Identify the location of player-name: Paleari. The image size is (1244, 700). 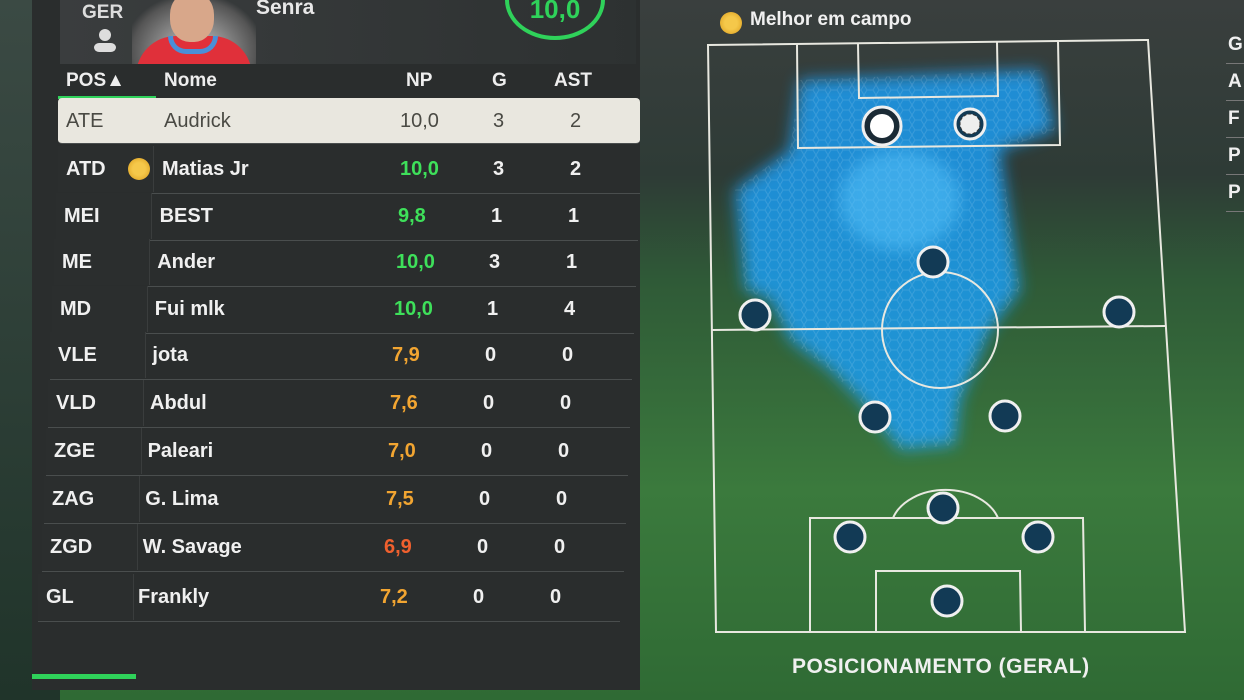
(180, 451).